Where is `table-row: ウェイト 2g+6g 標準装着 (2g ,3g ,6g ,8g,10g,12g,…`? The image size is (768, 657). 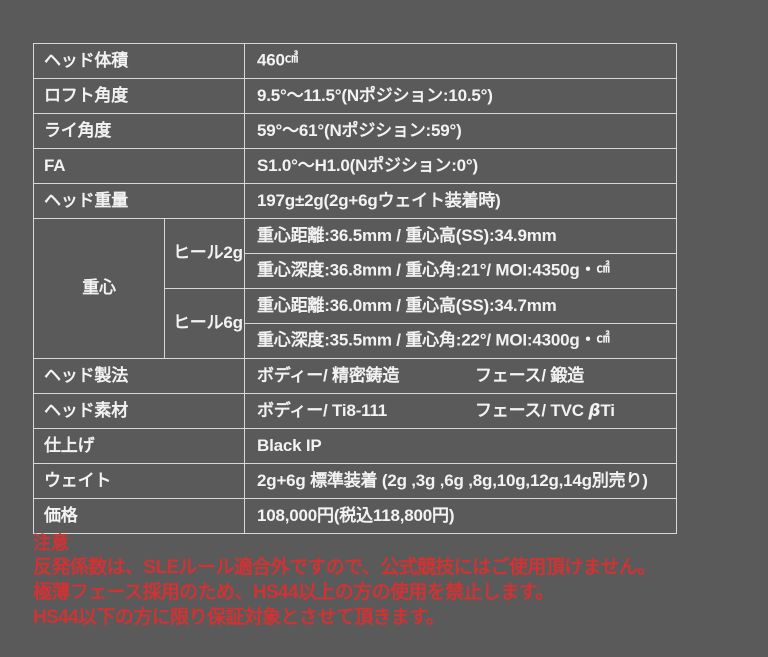
table-row: ウェイト 2g+6g 標準装着 (2g ,3g ,6g ,8g,10g,12g,… is located at coordinates (355, 481).